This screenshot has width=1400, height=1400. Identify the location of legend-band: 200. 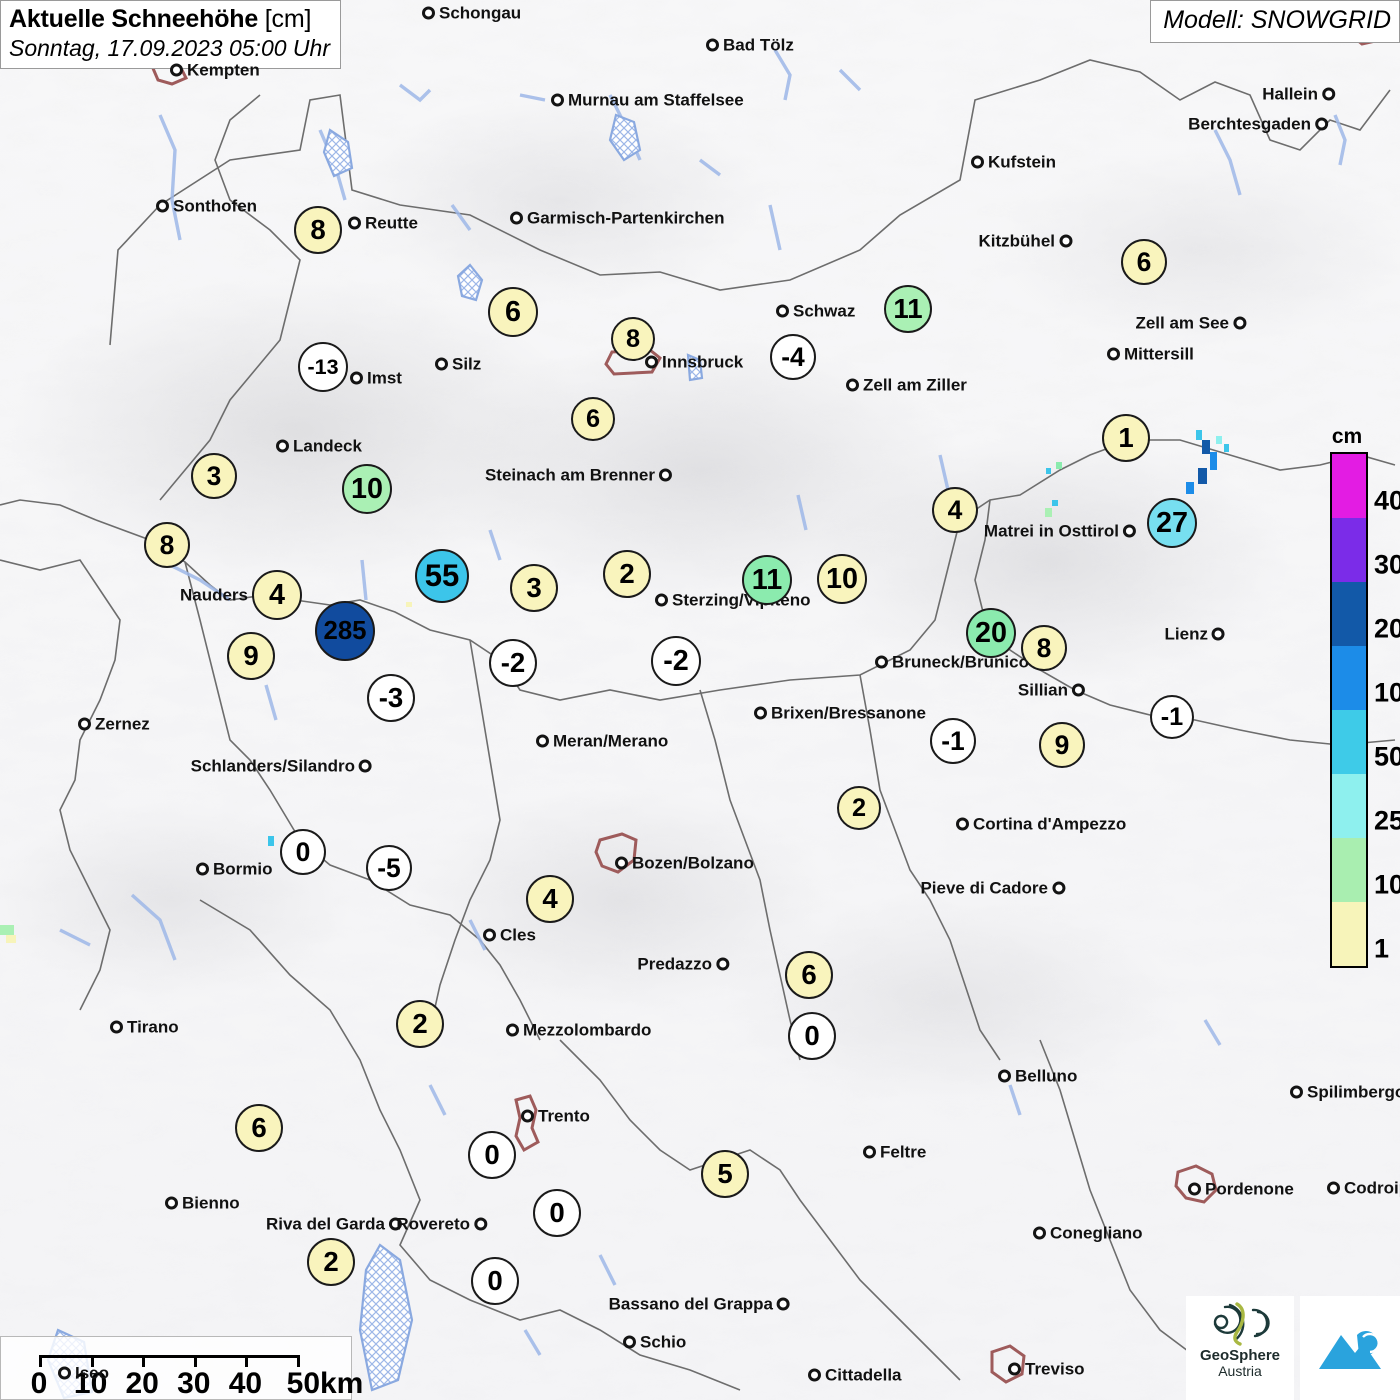
(1366, 614).